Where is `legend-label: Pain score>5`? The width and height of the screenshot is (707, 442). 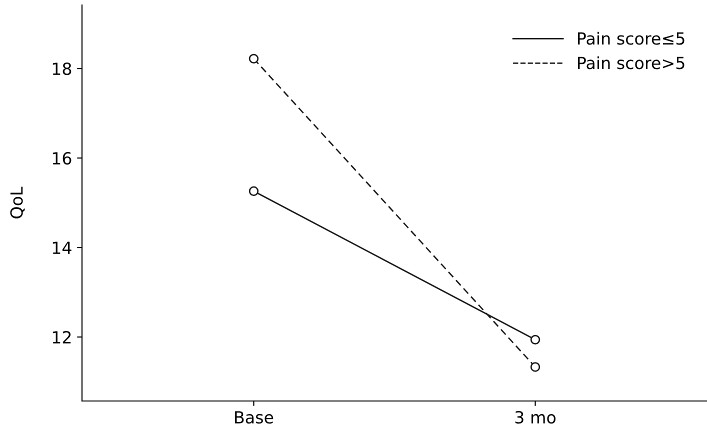
legend-label: Pain score>5 is located at coordinates (631, 63).